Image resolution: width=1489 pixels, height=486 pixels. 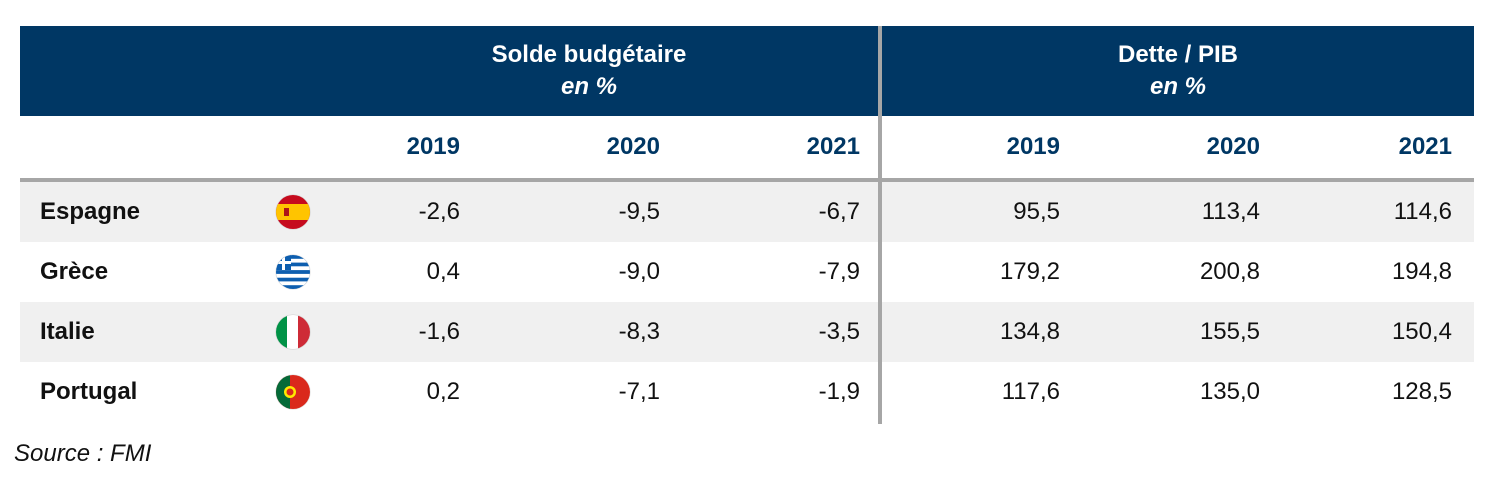 I want to click on table-row: Italie -1,6 -8,3 -3,5 134,8 155,5 150,4, so click(x=747, y=332).